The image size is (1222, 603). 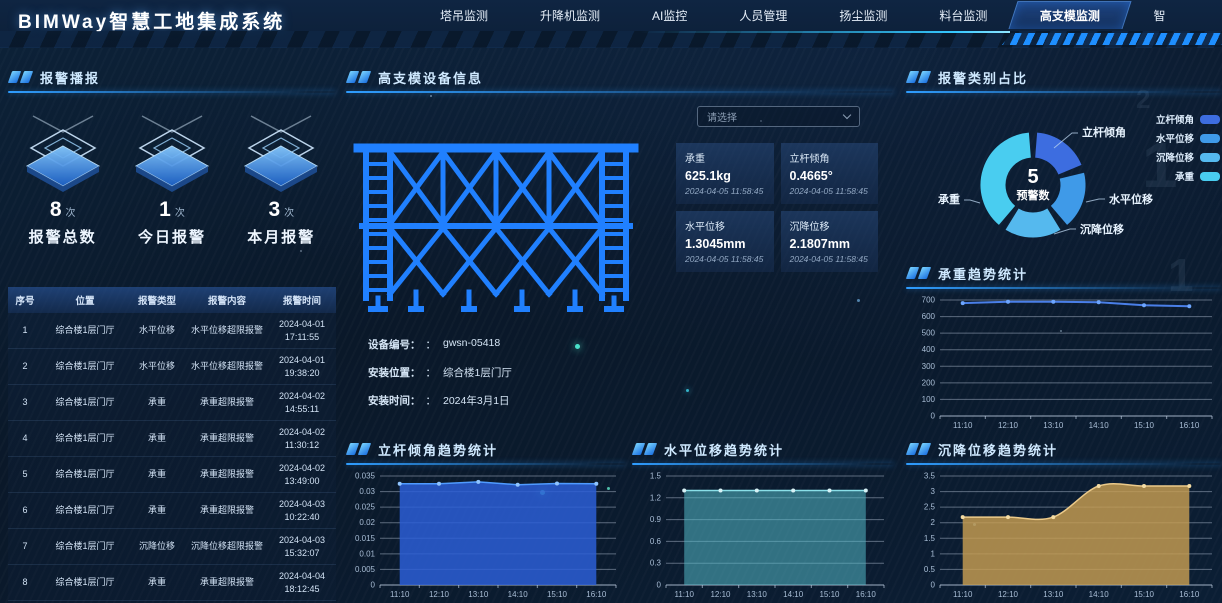 I want to click on tab-high-formwork-monitoring: 高支模监测, so click(x=1070, y=15).